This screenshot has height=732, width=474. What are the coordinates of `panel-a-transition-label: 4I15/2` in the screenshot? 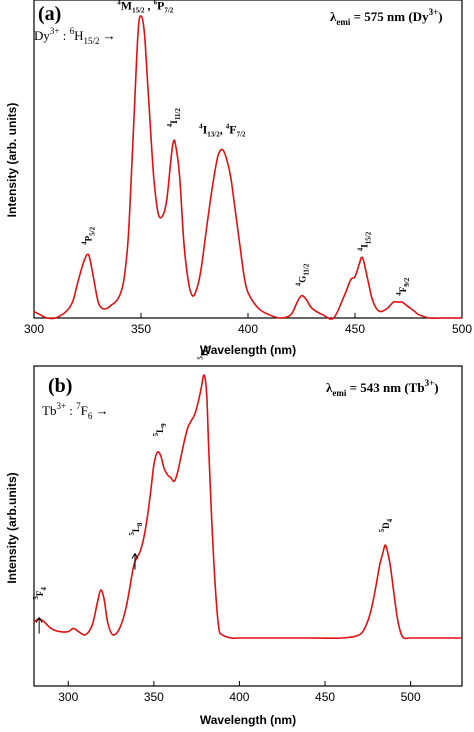 It's located at (365, 241).